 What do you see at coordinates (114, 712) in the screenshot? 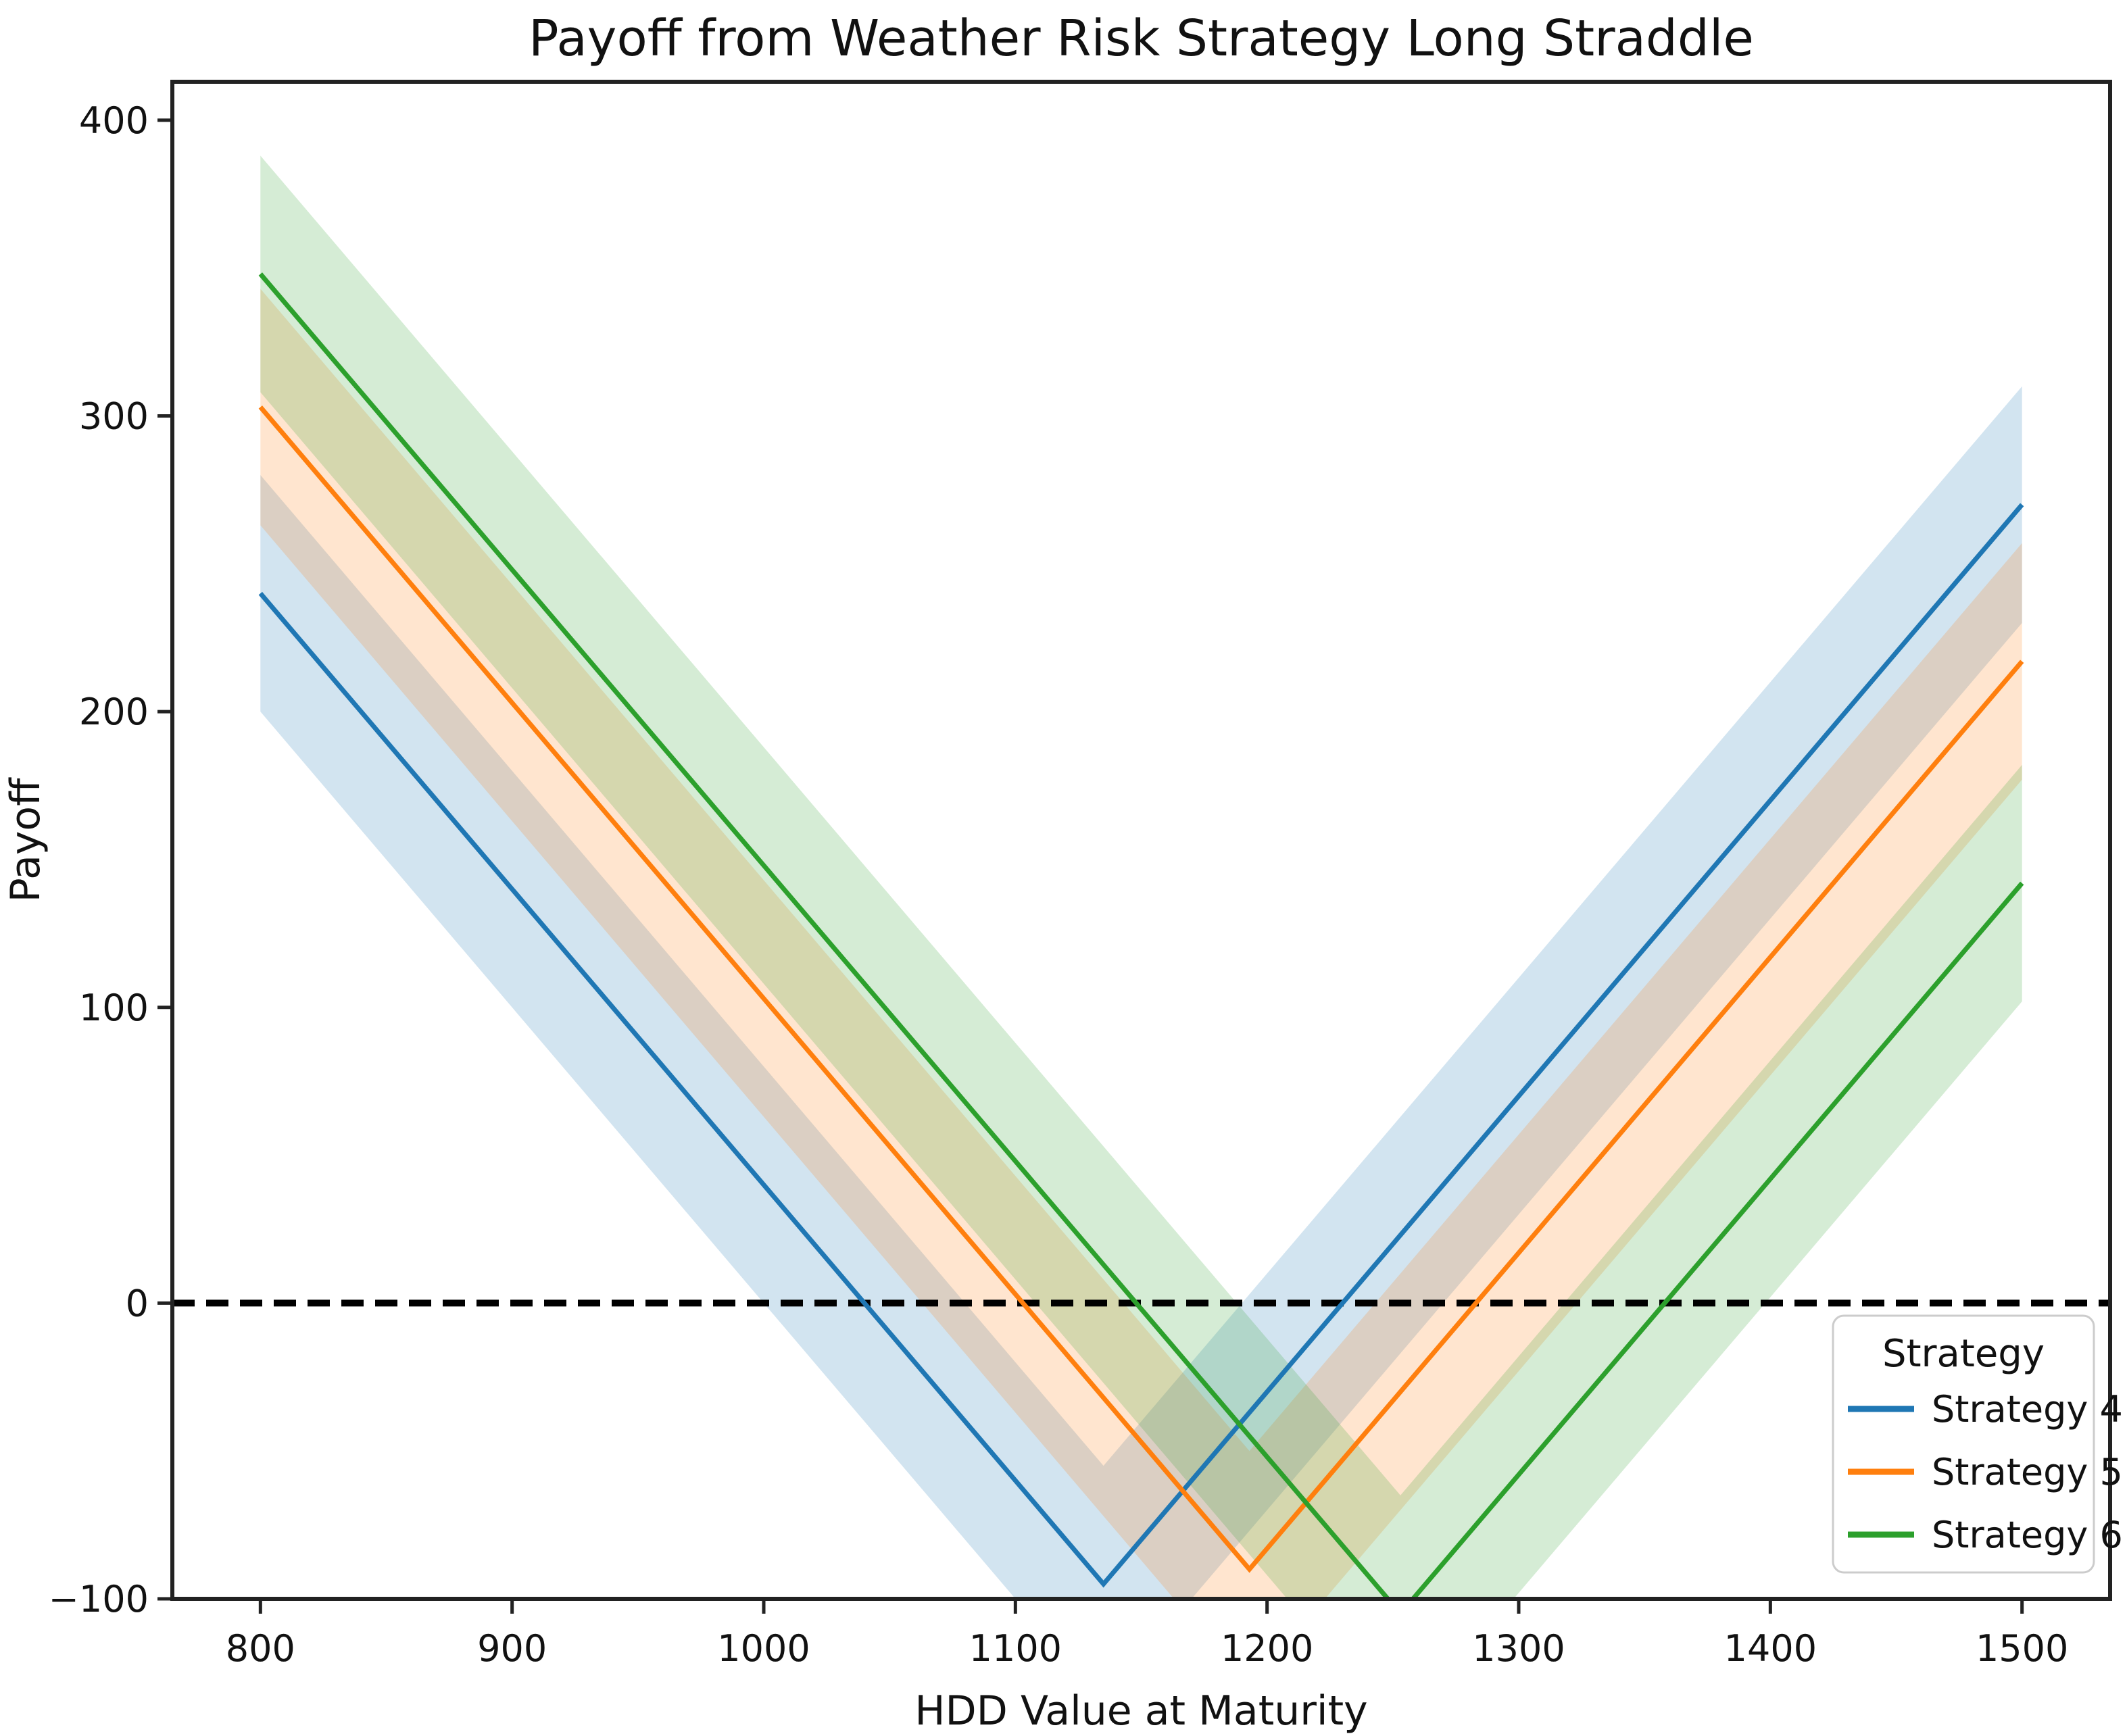
I see `y-tick-label: 200` at bounding box center [114, 712].